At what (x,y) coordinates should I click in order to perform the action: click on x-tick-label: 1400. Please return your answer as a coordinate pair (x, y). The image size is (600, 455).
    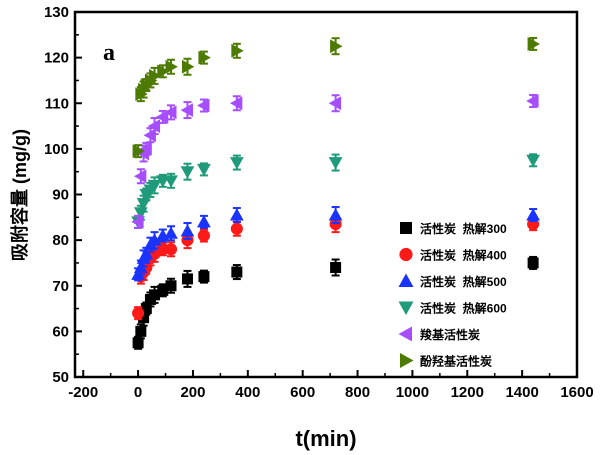
    Looking at the image, I should click on (521, 392).